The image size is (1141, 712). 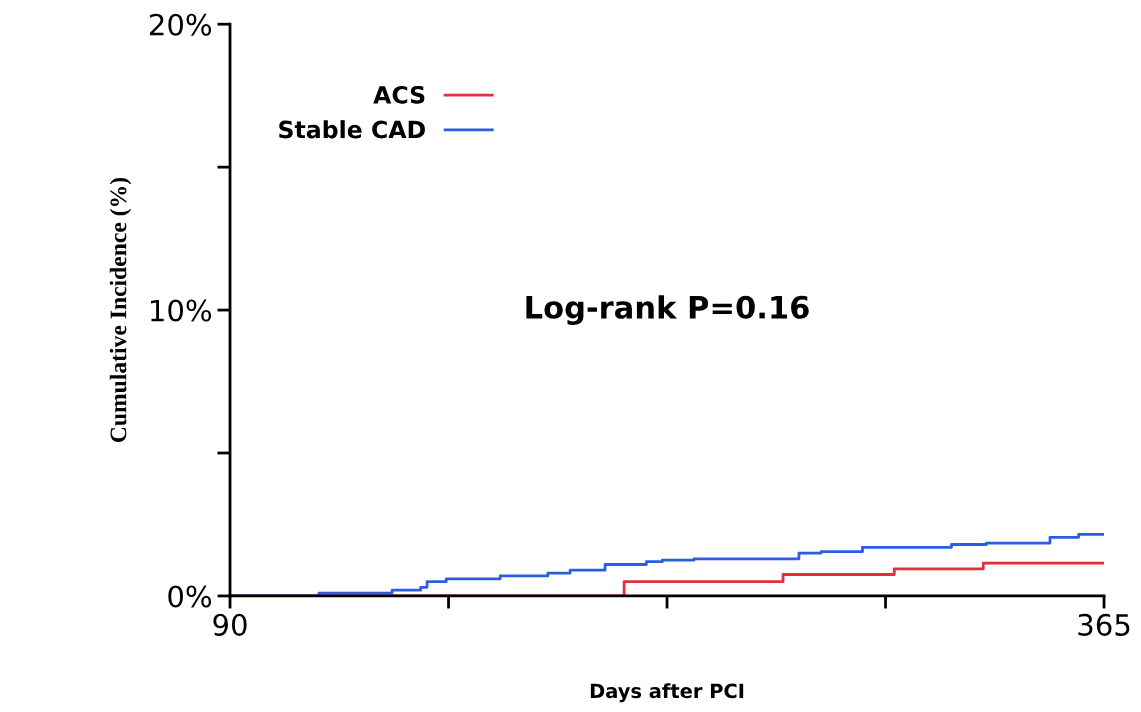 What do you see at coordinates (181, 310) in the screenshot?
I see `y-tick-label: 10%` at bounding box center [181, 310].